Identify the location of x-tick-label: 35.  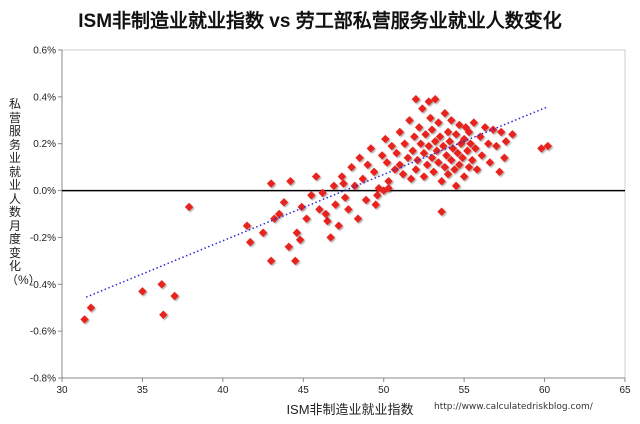
(143, 390).